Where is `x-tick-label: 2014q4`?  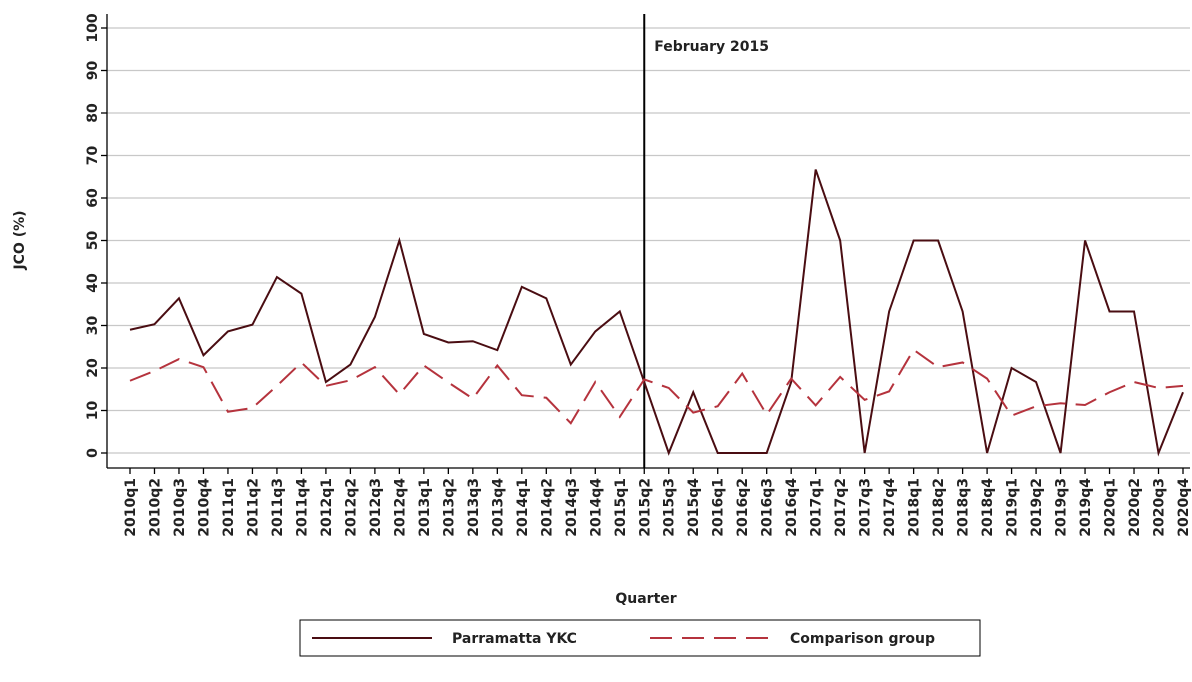 x-tick-label: 2014q4 is located at coordinates (596, 507).